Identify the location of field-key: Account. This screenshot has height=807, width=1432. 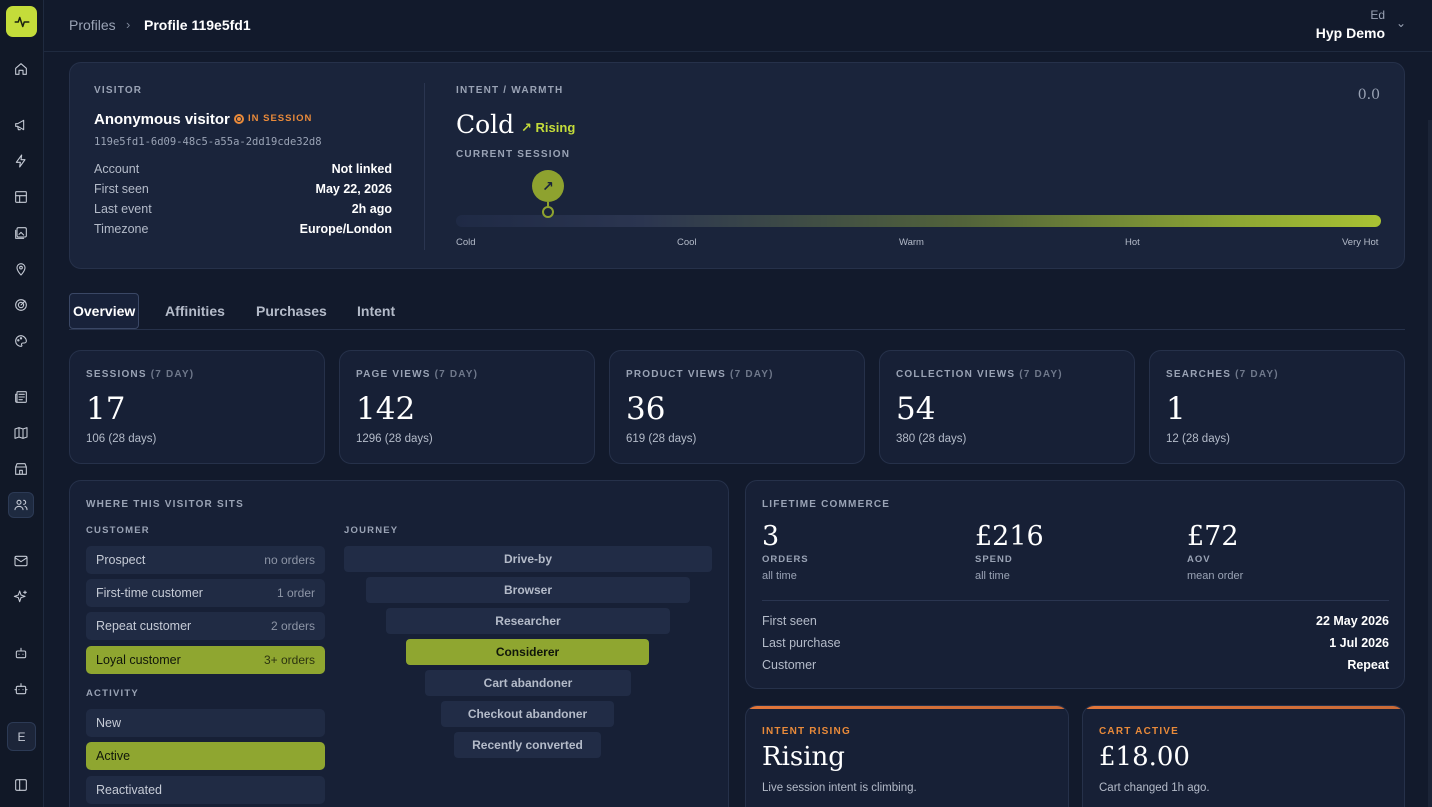
(117, 169).